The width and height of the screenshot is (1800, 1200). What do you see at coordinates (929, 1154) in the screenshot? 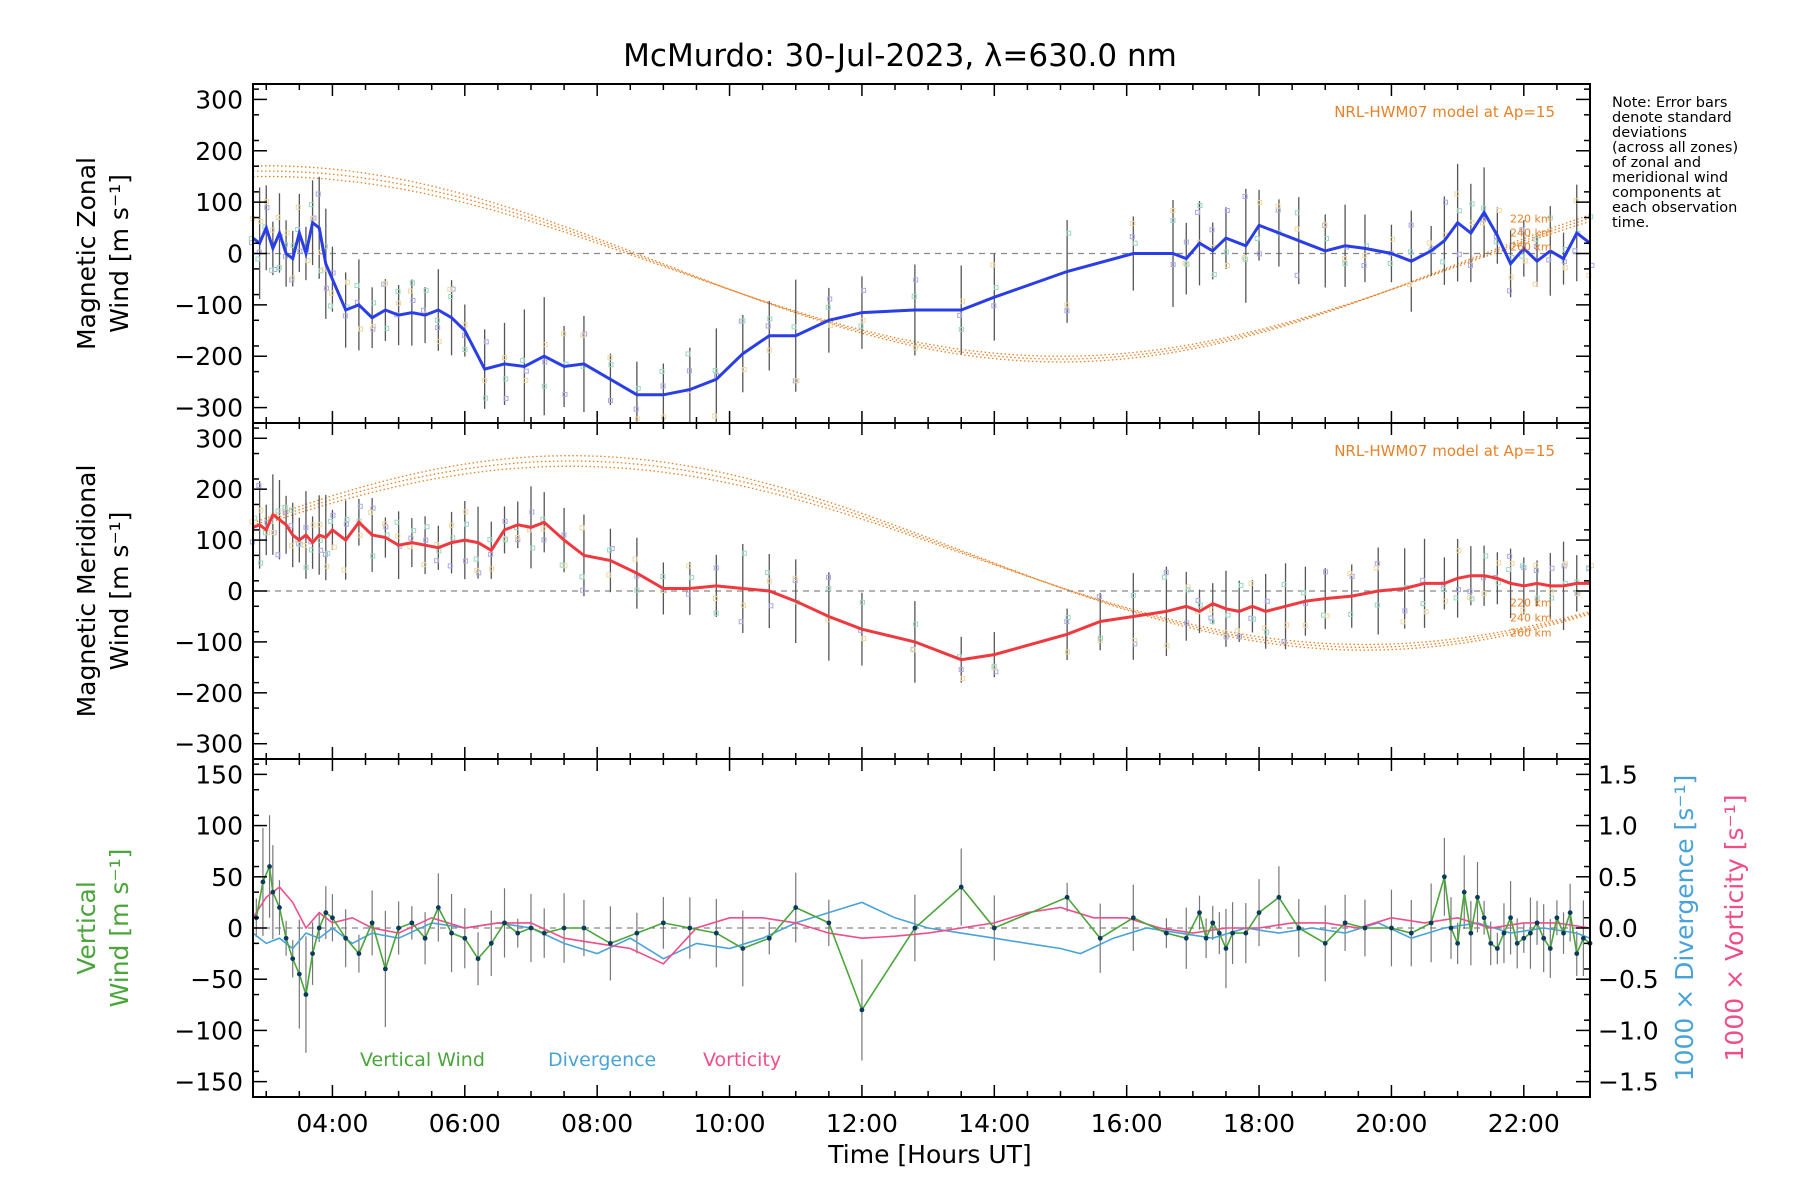
I see `x-axis-label: Time [Hours UT]` at bounding box center [929, 1154].